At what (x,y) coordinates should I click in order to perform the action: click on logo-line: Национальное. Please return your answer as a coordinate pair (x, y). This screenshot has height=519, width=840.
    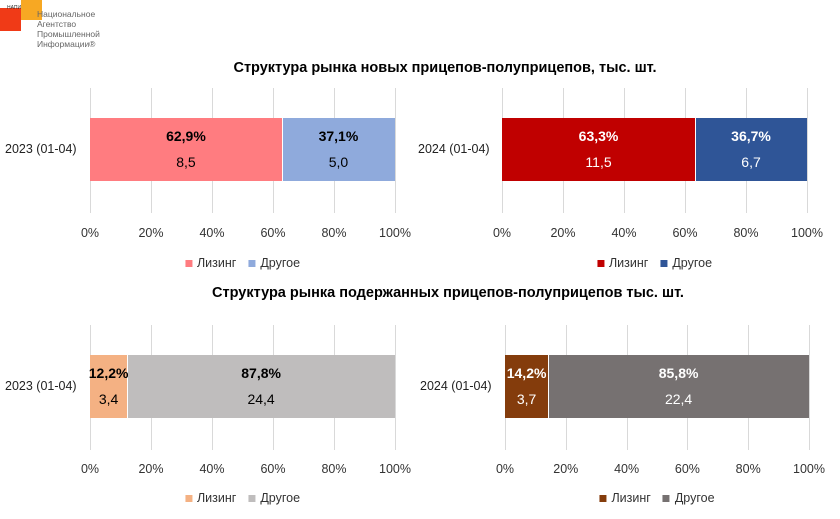
    Looking at the image, I should click on (66, 14).